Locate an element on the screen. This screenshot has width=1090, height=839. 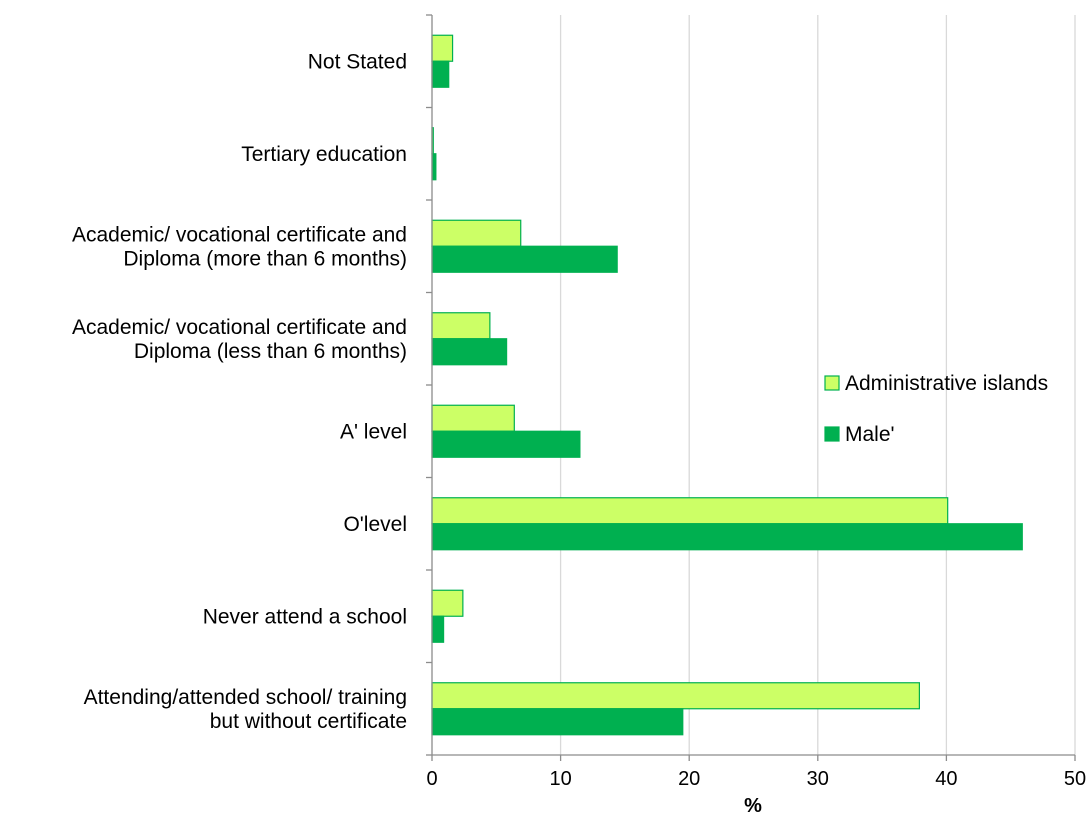
category-label: Tertiary education is located at coordinates (324, 154).